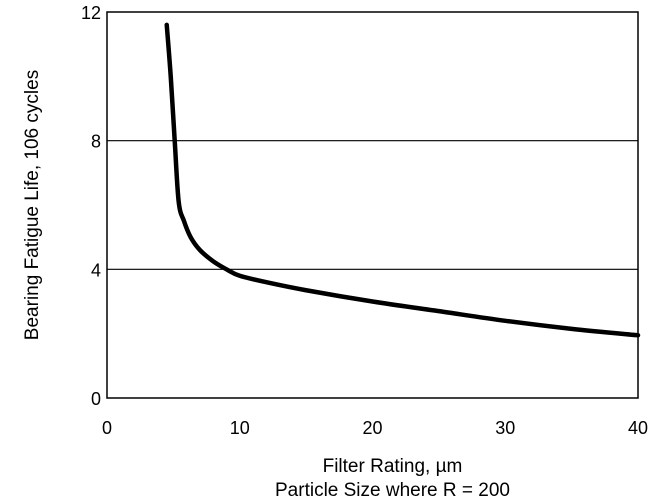  Describe the element at coordinates (91, 206) in the screenshot. I see `y-axis-ticks: 0 4 8 12` at that location.